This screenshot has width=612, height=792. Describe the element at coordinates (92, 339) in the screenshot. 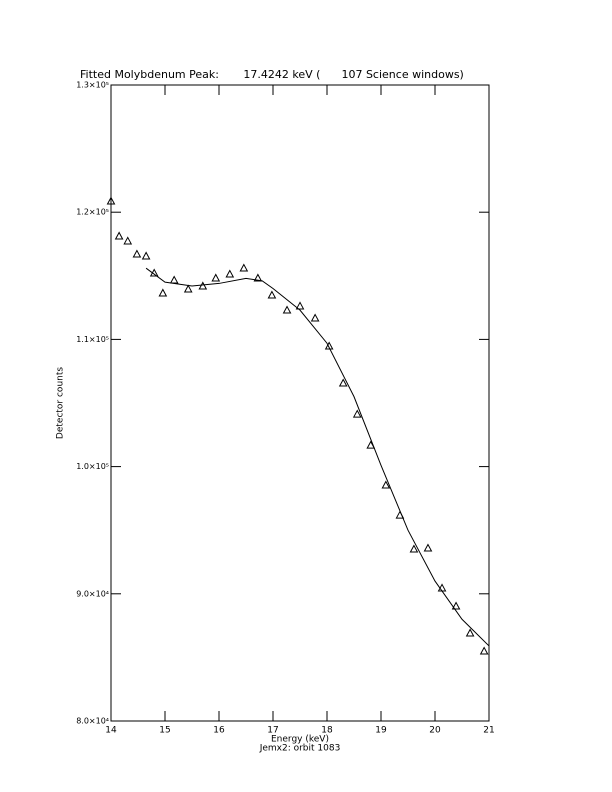

I see `y-tick-label: 1.1×10⁵` at that location.